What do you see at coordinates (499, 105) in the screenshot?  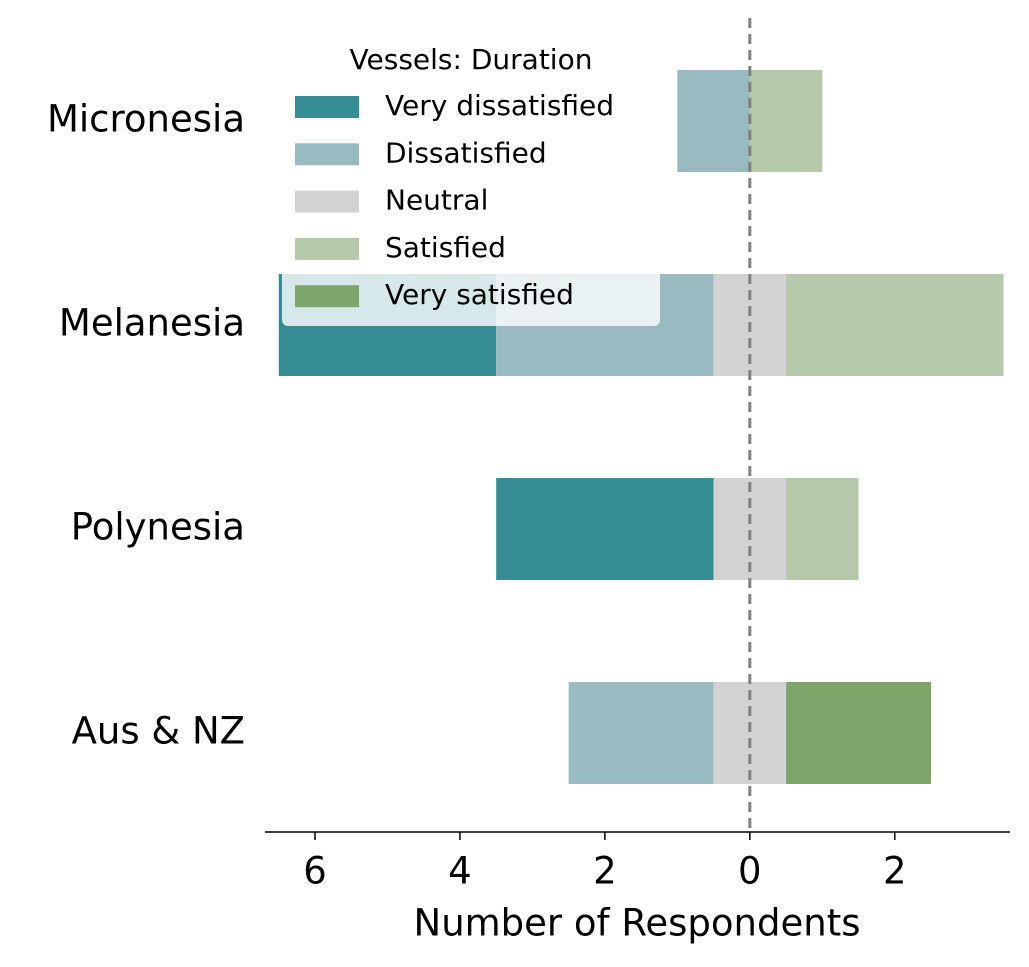 I see `legend-label: Very dissatisfied` at bounding box center [499, 105].